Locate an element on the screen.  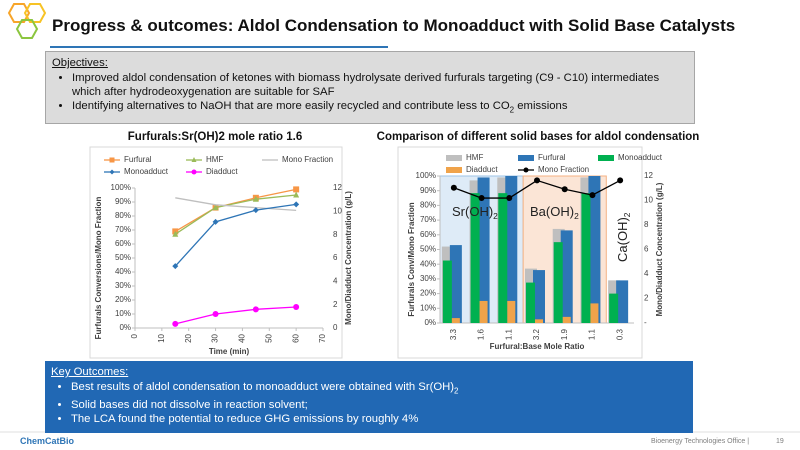
y-tick-label: 20% is located at coordinates (428, 293).